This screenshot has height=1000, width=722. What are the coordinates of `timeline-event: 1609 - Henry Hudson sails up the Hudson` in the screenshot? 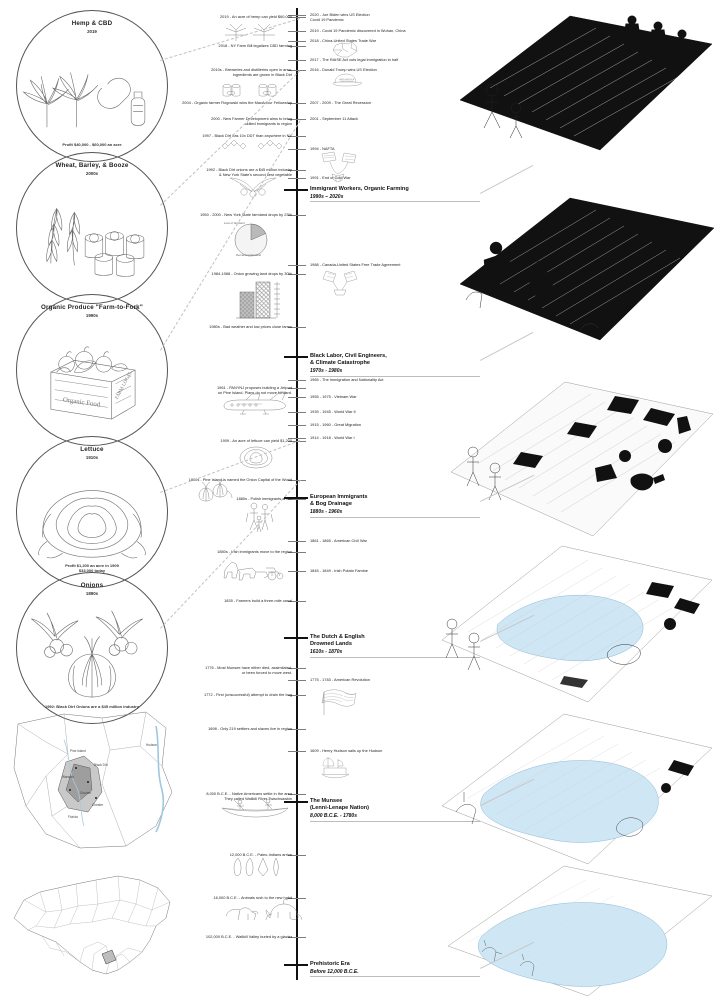 It's located at (390, 750).